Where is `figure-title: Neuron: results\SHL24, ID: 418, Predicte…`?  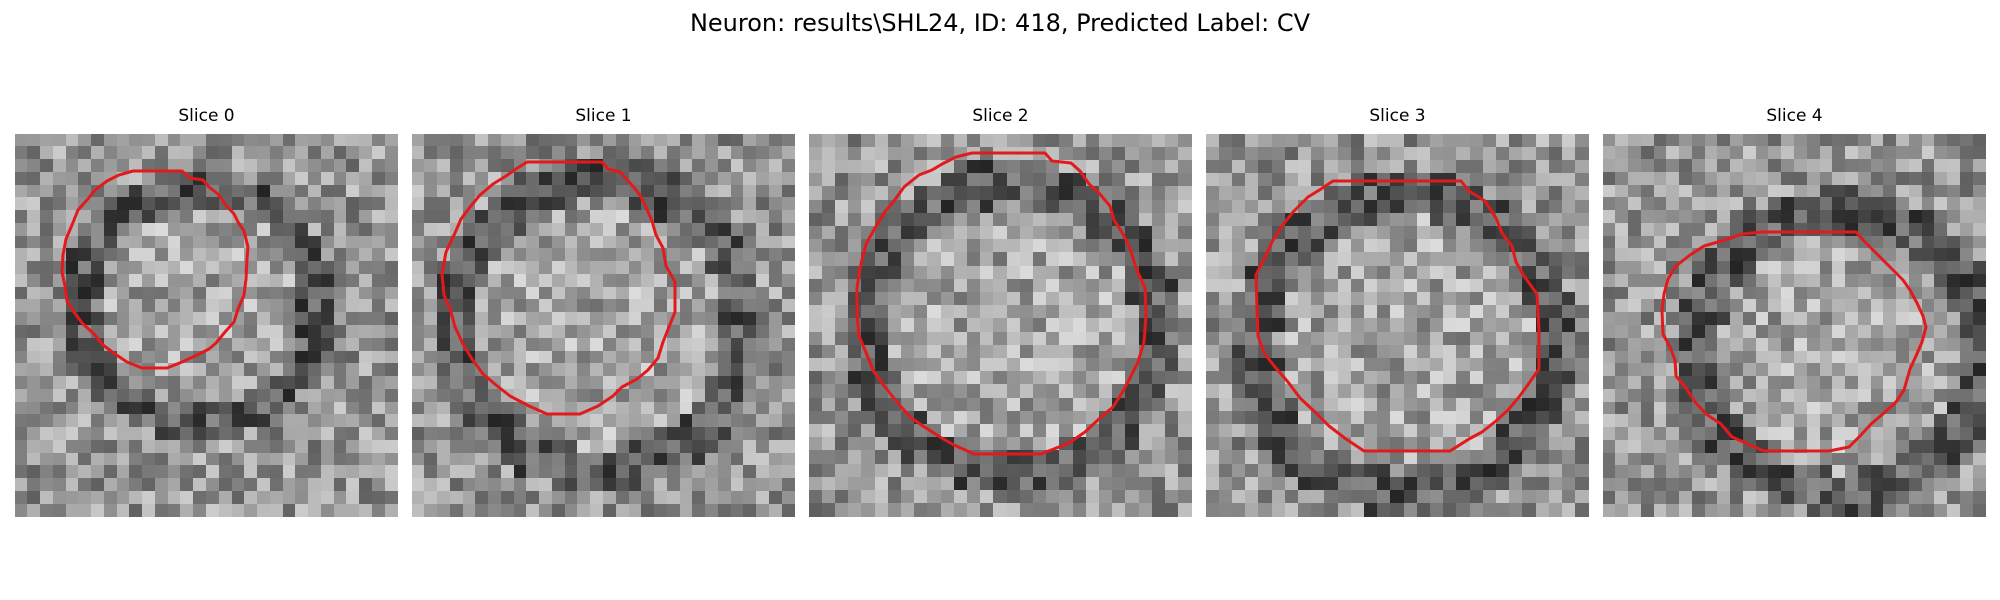 figure-title: Neuron: results\SHL24, ID: 418, Predicte… is located at coordinates (1000, 23).